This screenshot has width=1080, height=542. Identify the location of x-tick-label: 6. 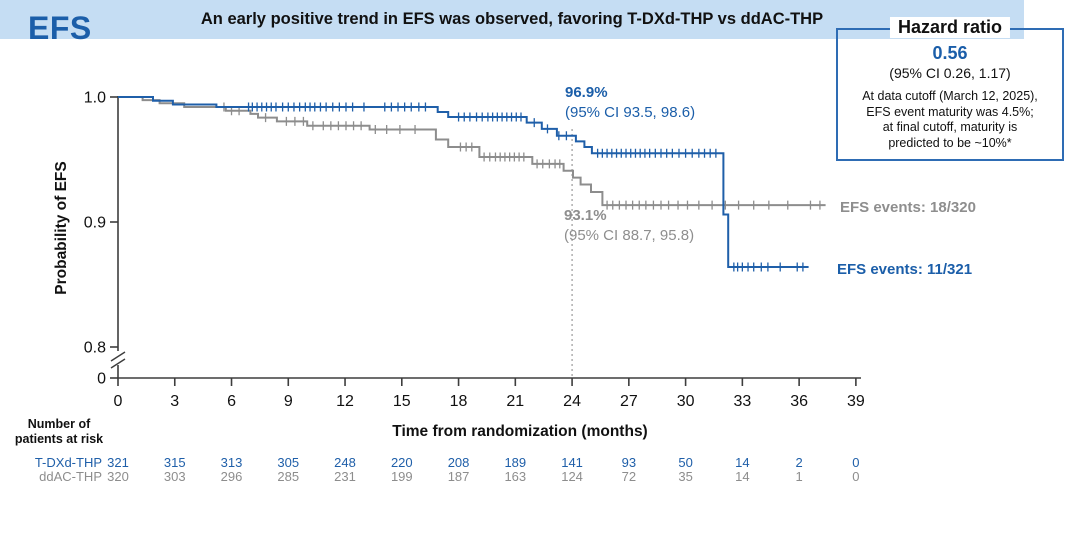
(231, 401).